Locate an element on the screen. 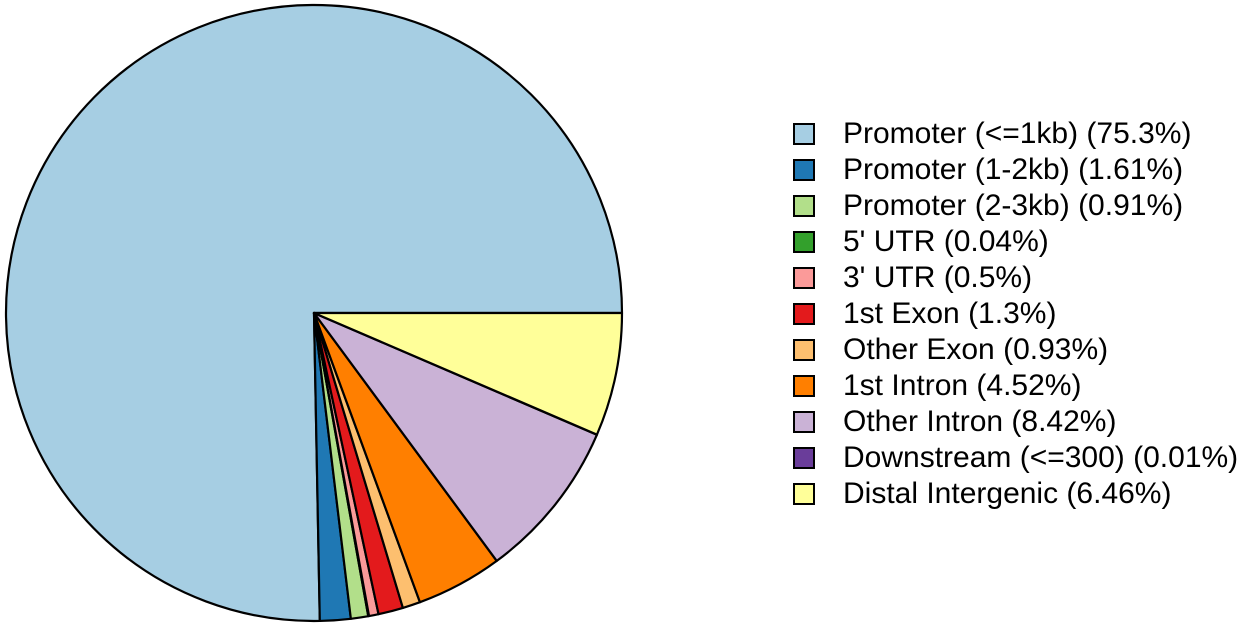 The image size is (1243, 626). legend-label: Promoter (<=1kb) (75.3%) is located at coordinates (1017, 133).